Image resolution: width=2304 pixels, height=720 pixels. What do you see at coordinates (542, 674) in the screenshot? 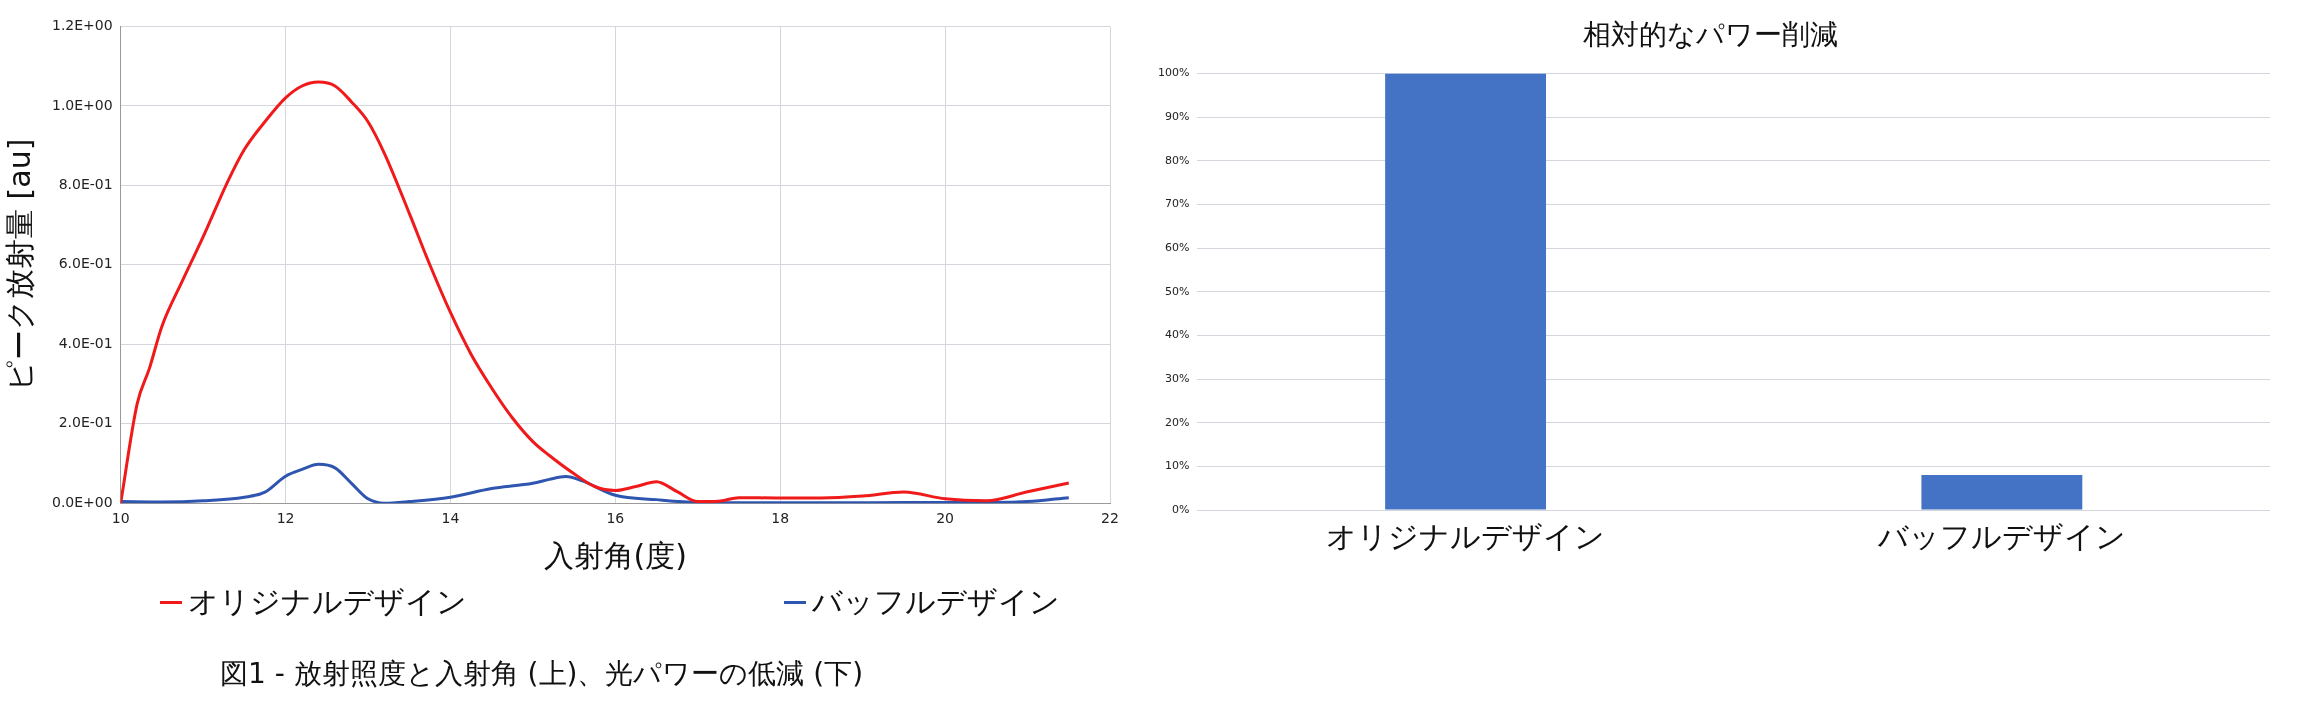
I see `caption: 図1 - 放射照度と入射角 (上)、光パワーの低減 (下)` at bounding box center [542, 674].